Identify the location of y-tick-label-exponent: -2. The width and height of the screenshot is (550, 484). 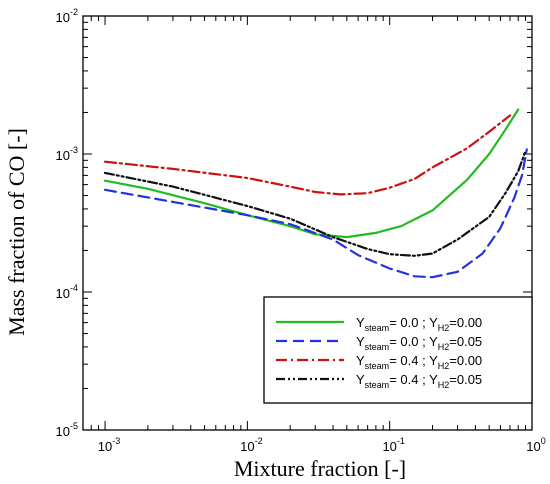
(74, 12).